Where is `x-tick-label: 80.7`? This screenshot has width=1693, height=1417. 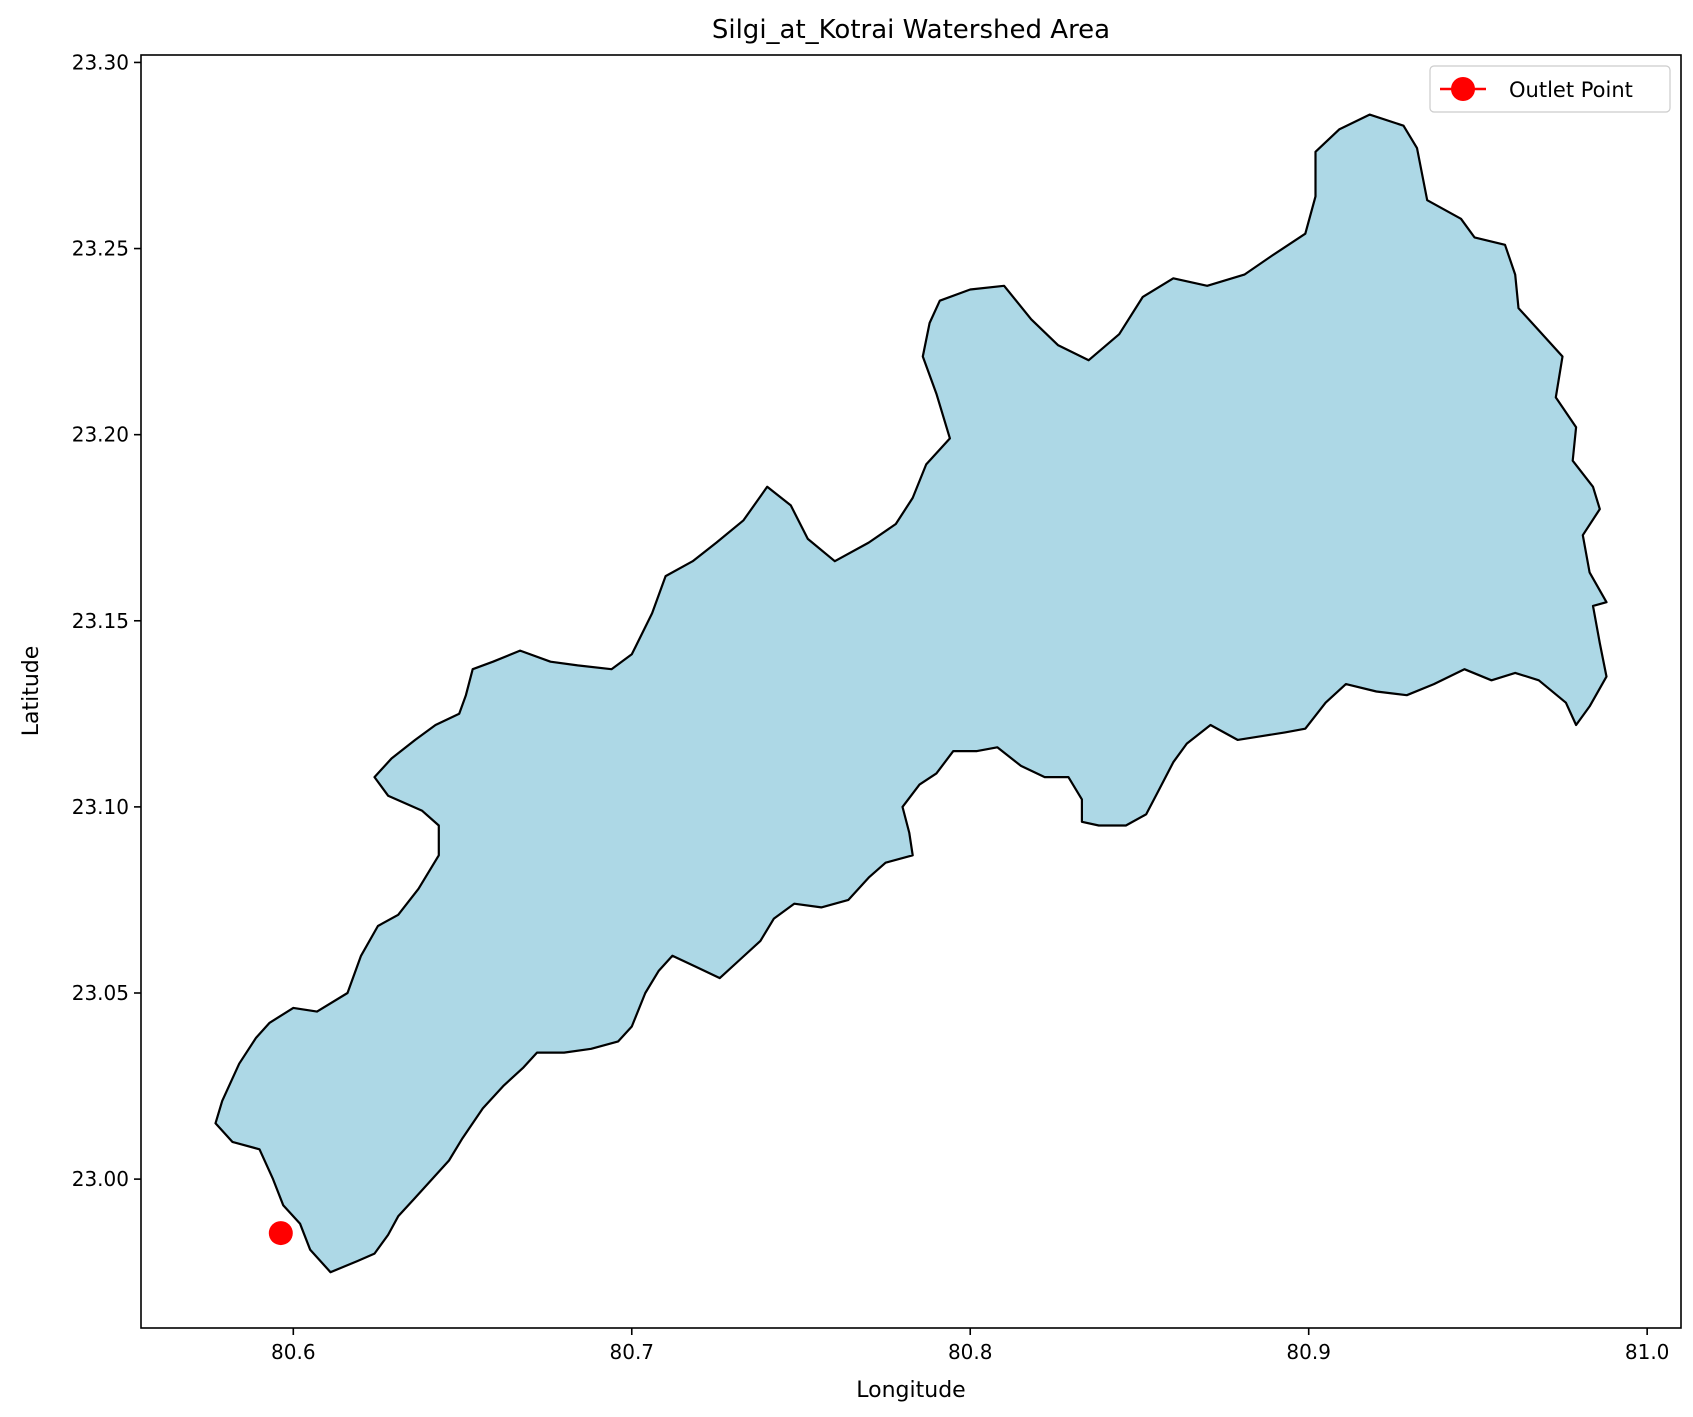
x-tick-label: 80.7 is located at coordinates (632, 1352).